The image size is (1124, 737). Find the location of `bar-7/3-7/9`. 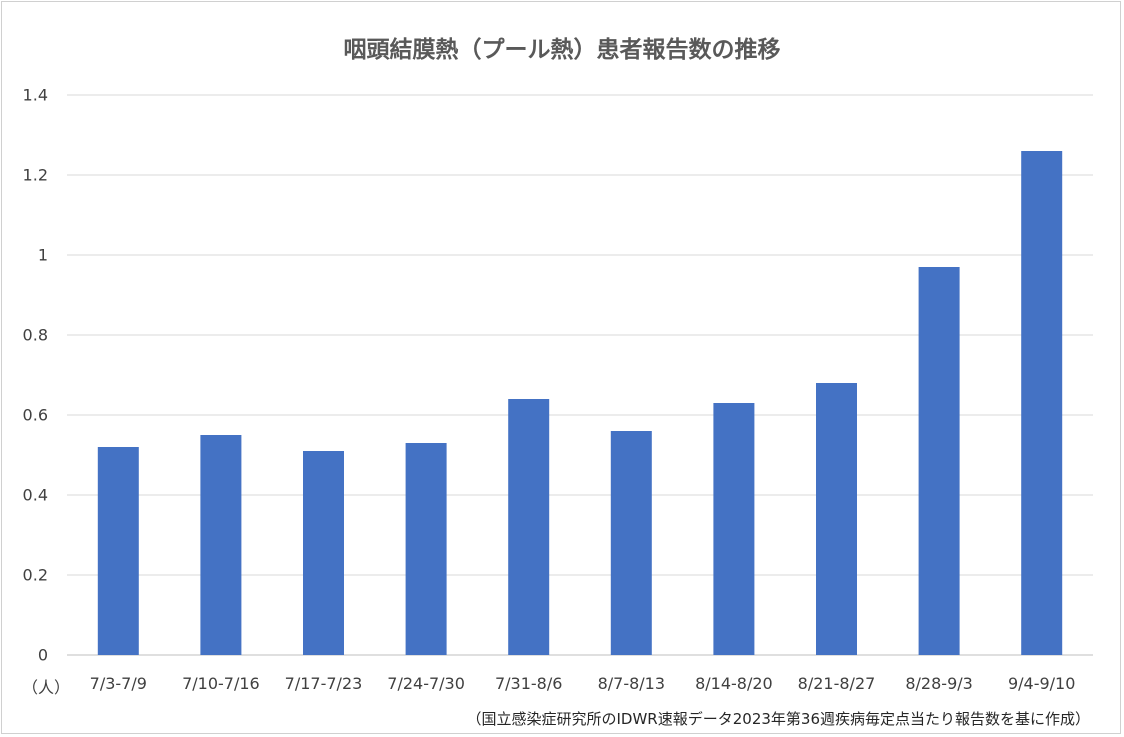

bar-7/3-7/9 is located at coordinates (118, 551).